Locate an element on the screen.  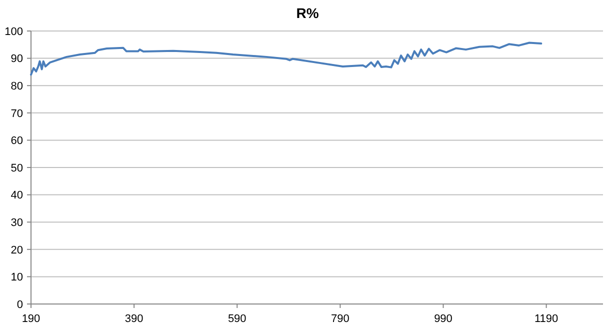
x-tick-label: 390 is located at coordinates (134, 319).